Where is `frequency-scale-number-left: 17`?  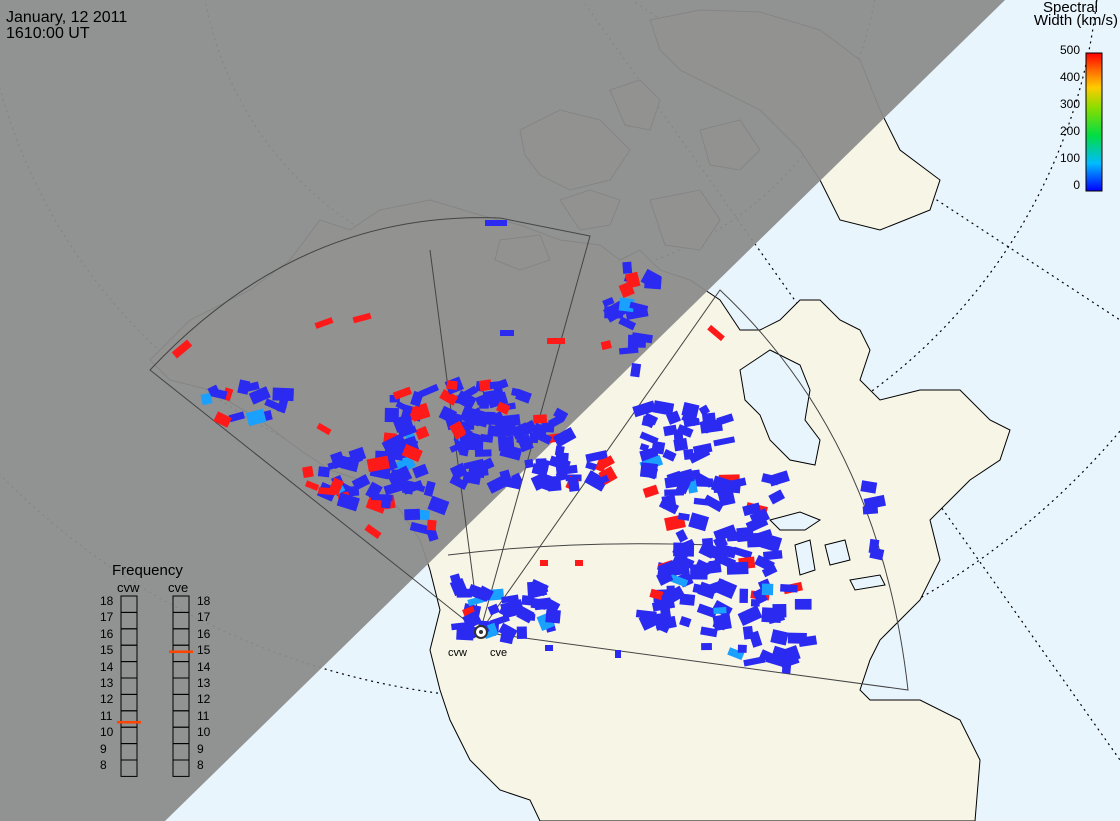 frequency-scale-number-left: 17 is located at coordinates (107, 617).